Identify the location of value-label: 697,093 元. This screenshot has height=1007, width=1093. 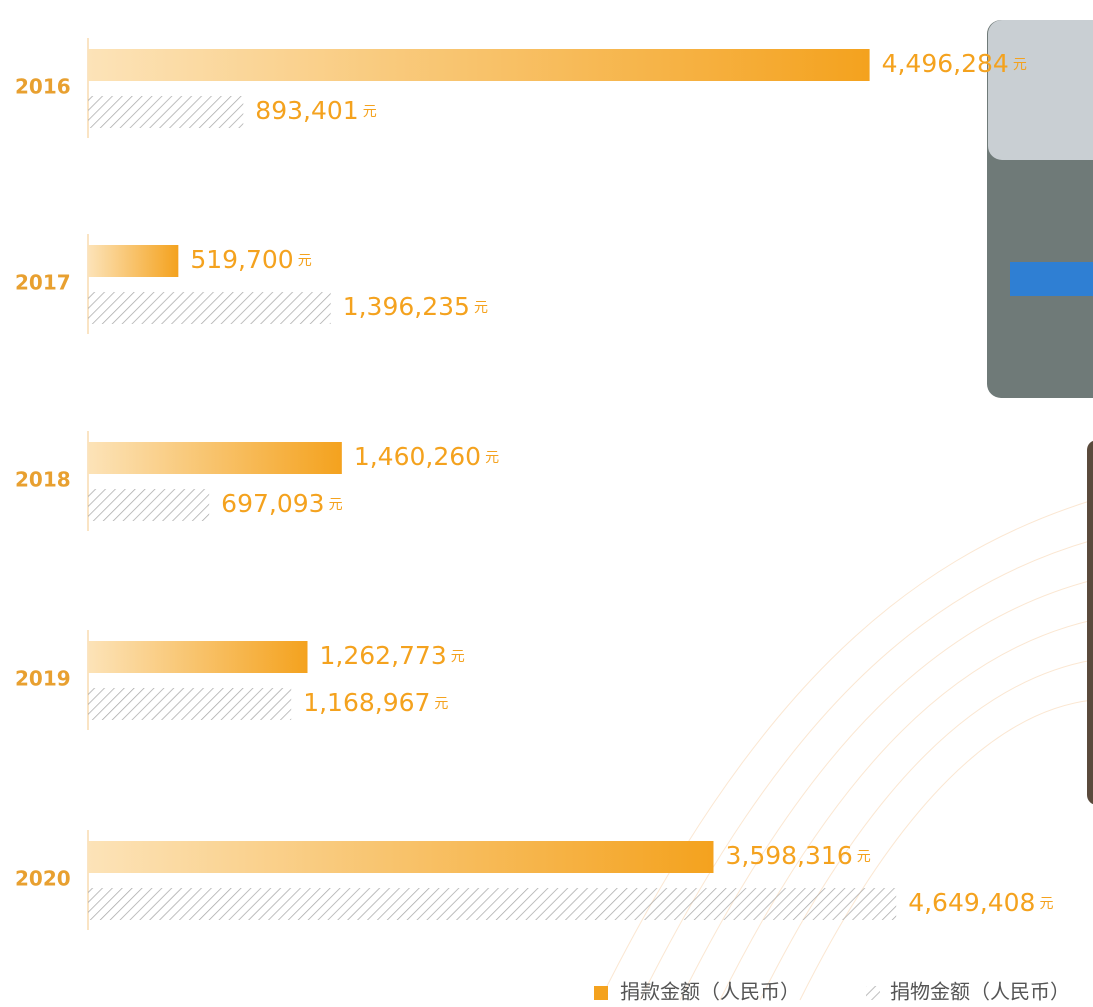
(281, 503).